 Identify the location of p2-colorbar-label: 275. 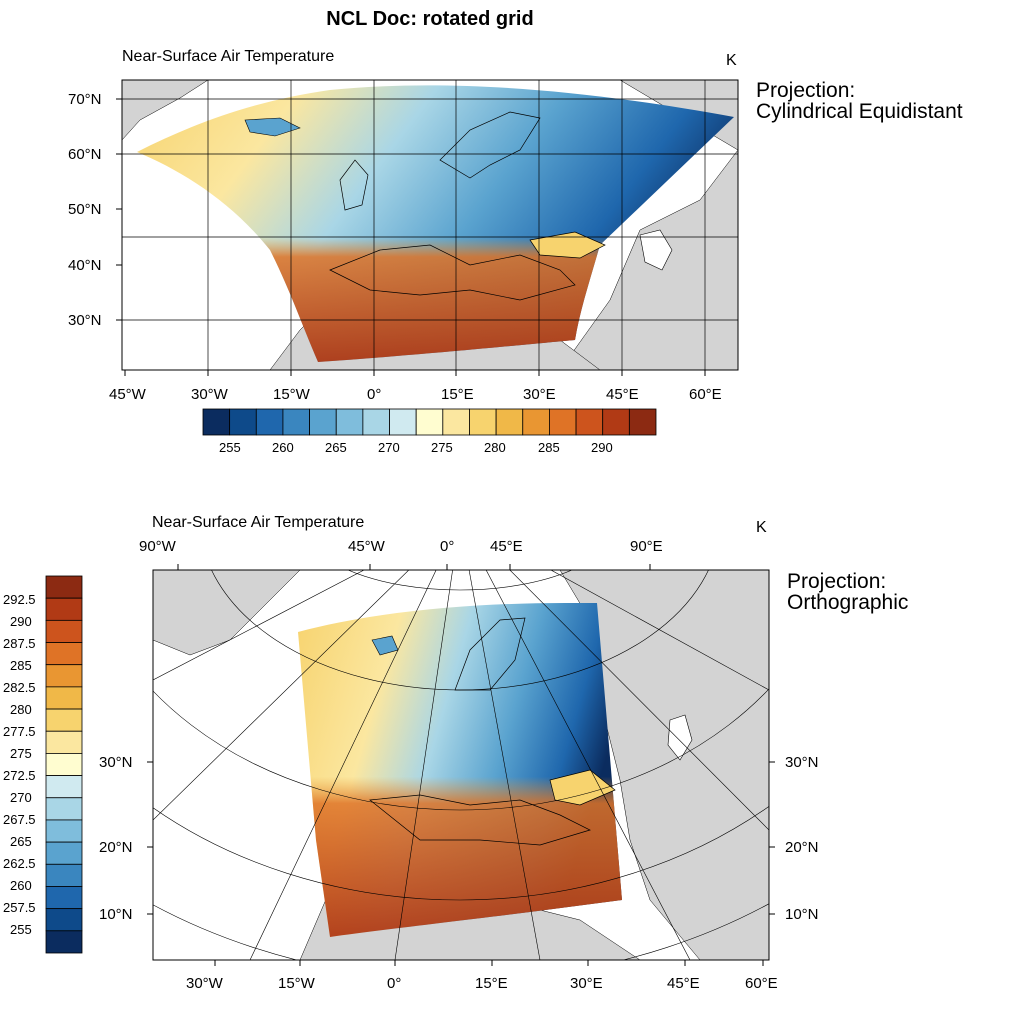
(21, 753).